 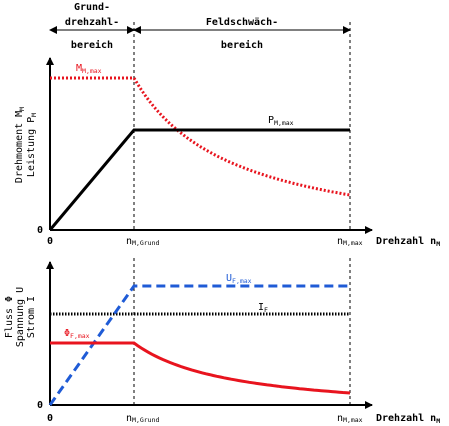 I want to click on bottom-ylabel-line3: Strom I, so click(x=31, y=317).